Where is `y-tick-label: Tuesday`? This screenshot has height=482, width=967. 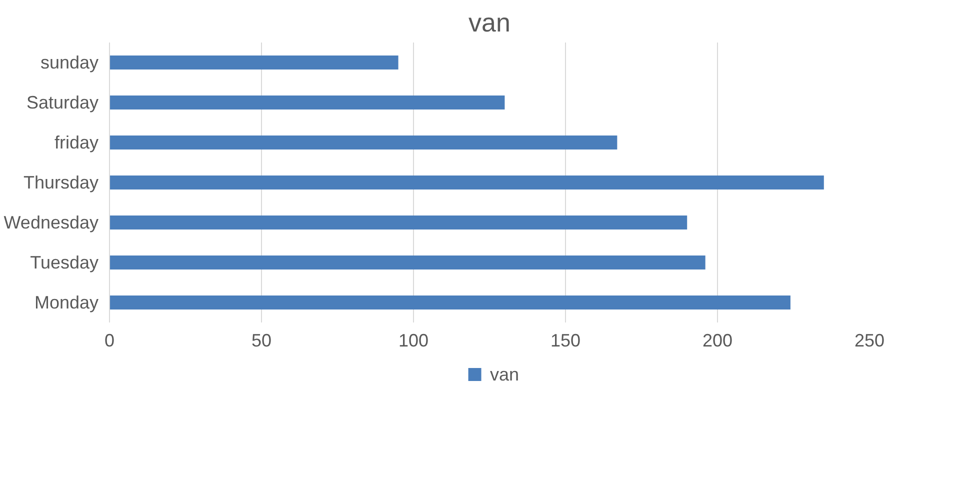
y-tick-label: Tuesday is located at coordinates (64, 262).